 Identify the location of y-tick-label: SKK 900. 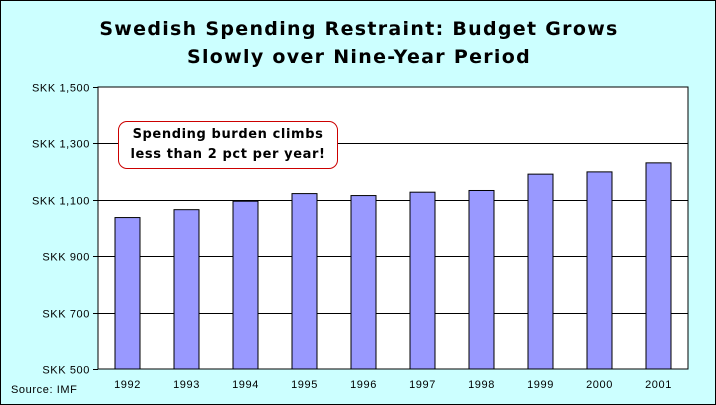
(66, 258).